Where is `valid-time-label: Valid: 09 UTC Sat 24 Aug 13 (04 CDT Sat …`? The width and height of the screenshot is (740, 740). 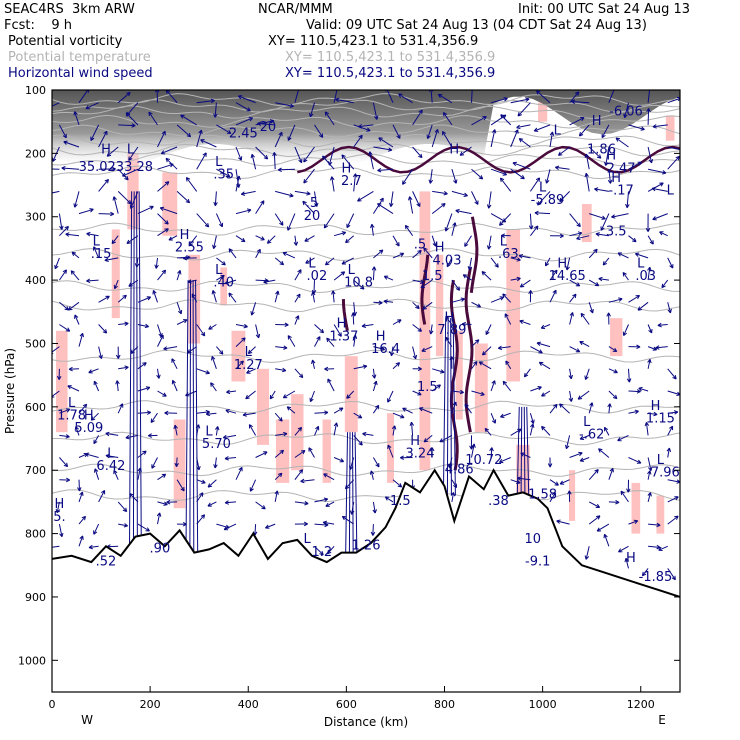 valid-time-label: Valid: 09 UTC Sat 24 Aug 13 (04 CDT Sat … is located at coordinates (476, 25).